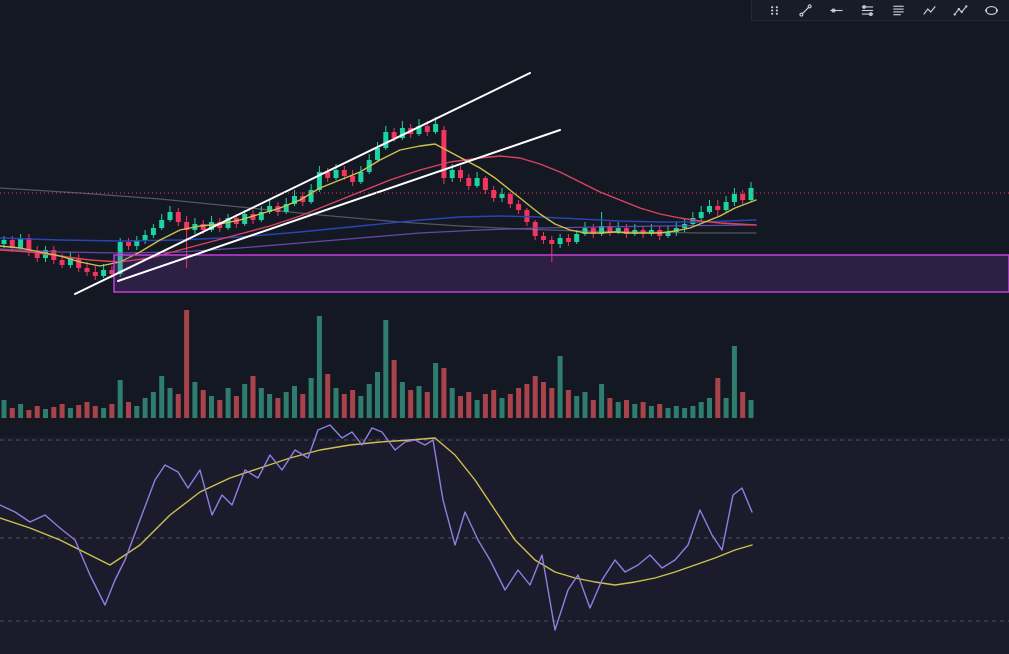 This screenshot has width=1009, height=654. I want to click on line-chart-button, so click(929, 10).